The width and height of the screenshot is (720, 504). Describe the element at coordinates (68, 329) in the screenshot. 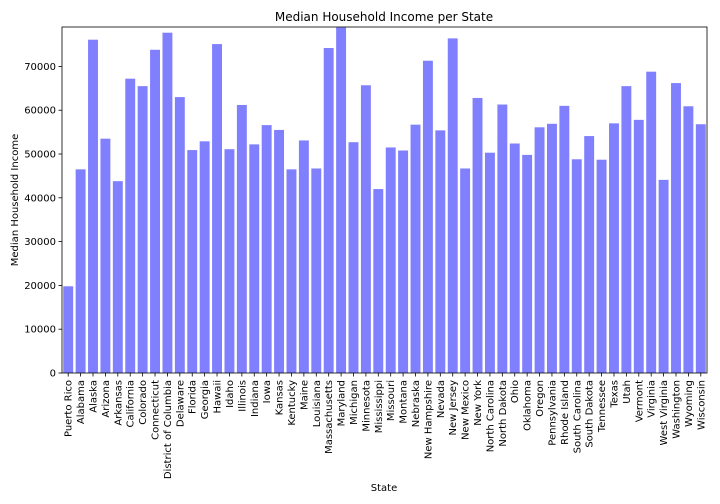

I see `bar-puerto-rico` at that location.